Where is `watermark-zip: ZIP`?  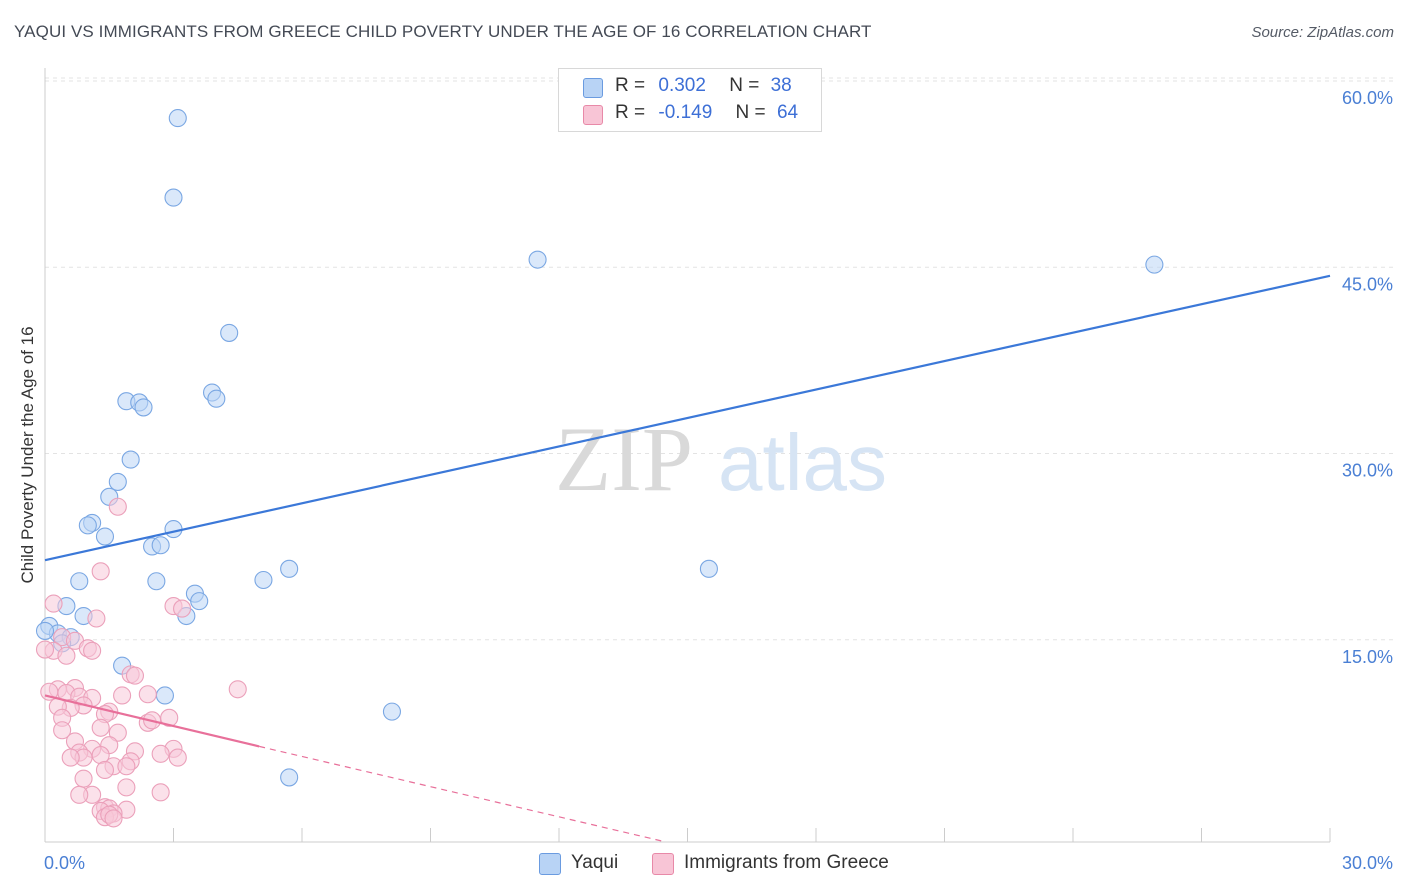
watermark-zip: ZIP is located at coordinates (624, 459).